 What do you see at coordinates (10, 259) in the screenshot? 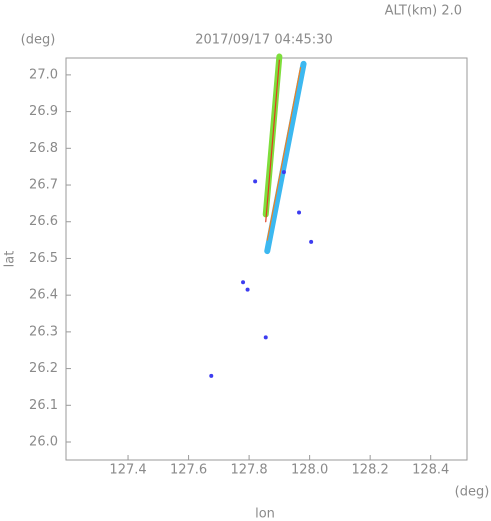
I see `y-axis-label: lat` at bounding box center [10, 259].